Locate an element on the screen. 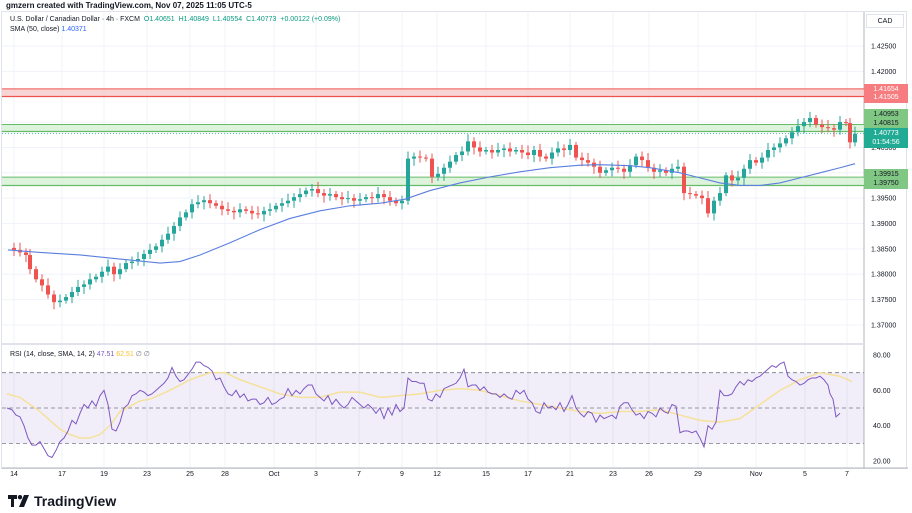 The width and height of the screenshot is (912, 513). svg-text: 20.00 is located at coordinates (882, 462).